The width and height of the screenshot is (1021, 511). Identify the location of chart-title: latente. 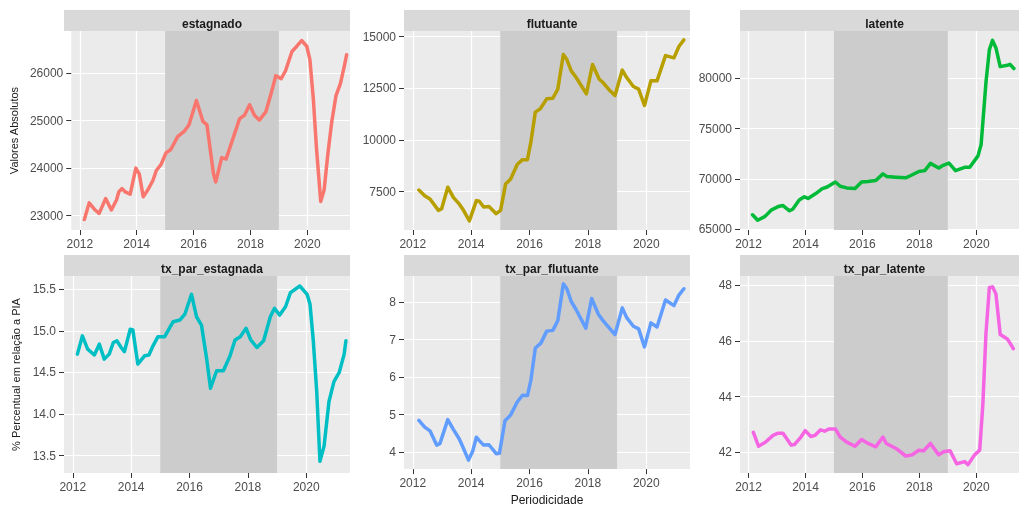
(885, 24).